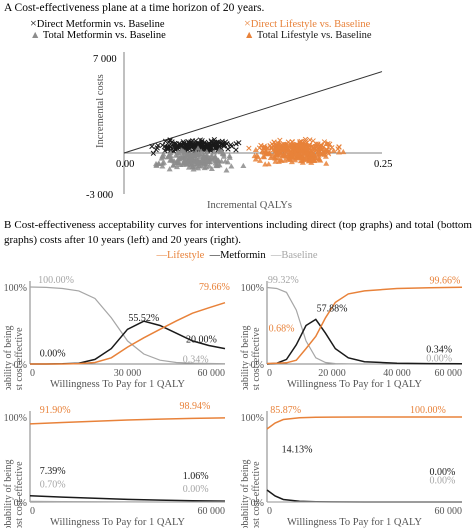 The width and height of the screenshot is (474, 528). Describe the element at coordinates (127, 498) in the screenshot. I see `series-line-metformin` at that location.